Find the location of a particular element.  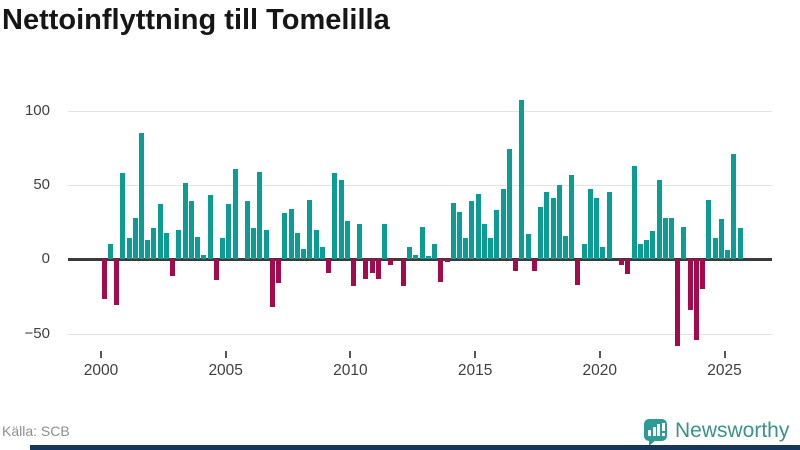

x-axis-label: 2025 is located at coordinates (724, 370).